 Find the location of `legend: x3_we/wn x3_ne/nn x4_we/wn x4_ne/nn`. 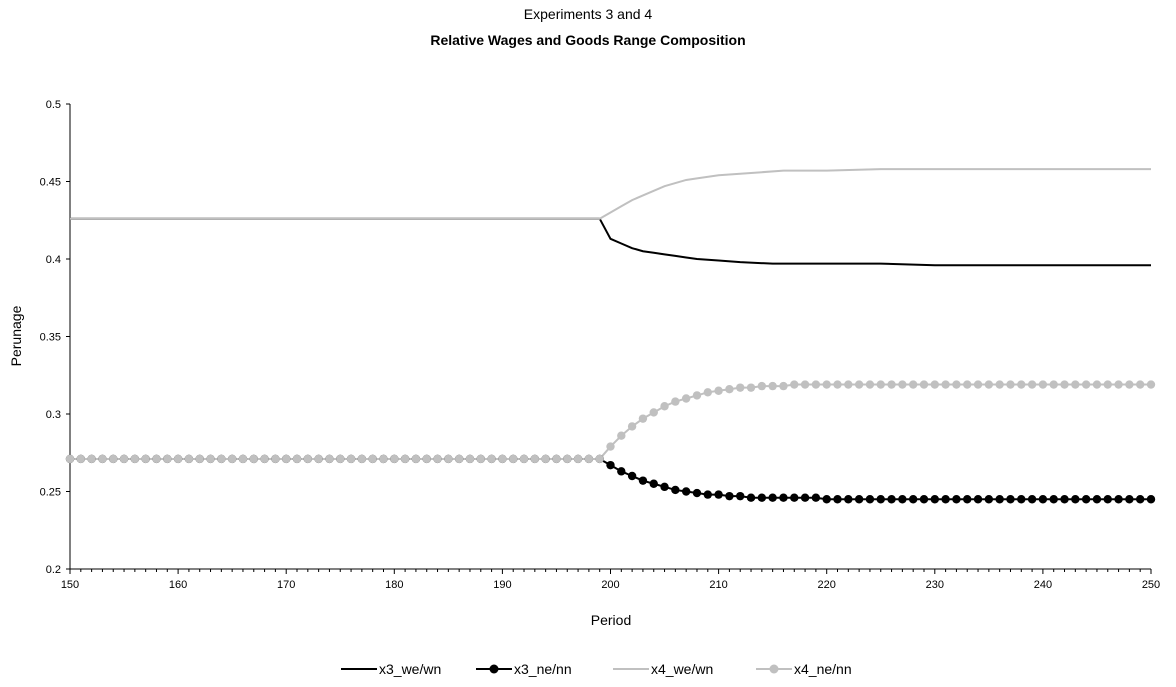

legend: x3_we/wn x3_ne/nn x4_we/wn x4_ne/nn is located at coordinates (596, 669).